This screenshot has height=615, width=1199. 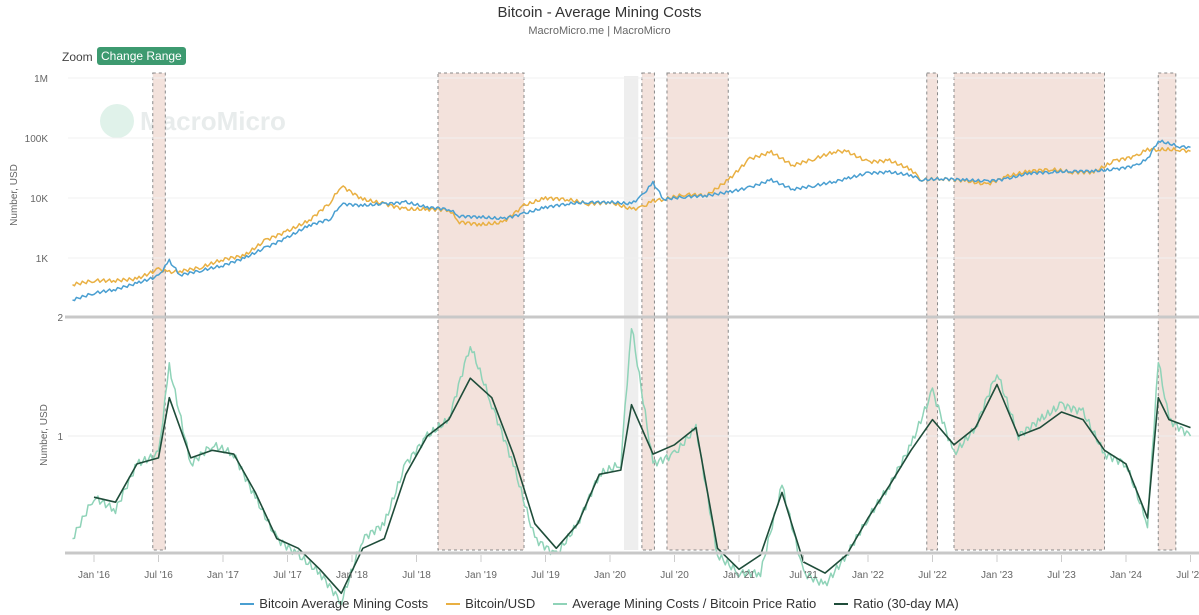 I want to click on x-tick-label: Jan '20, so click(x=610, y=575).